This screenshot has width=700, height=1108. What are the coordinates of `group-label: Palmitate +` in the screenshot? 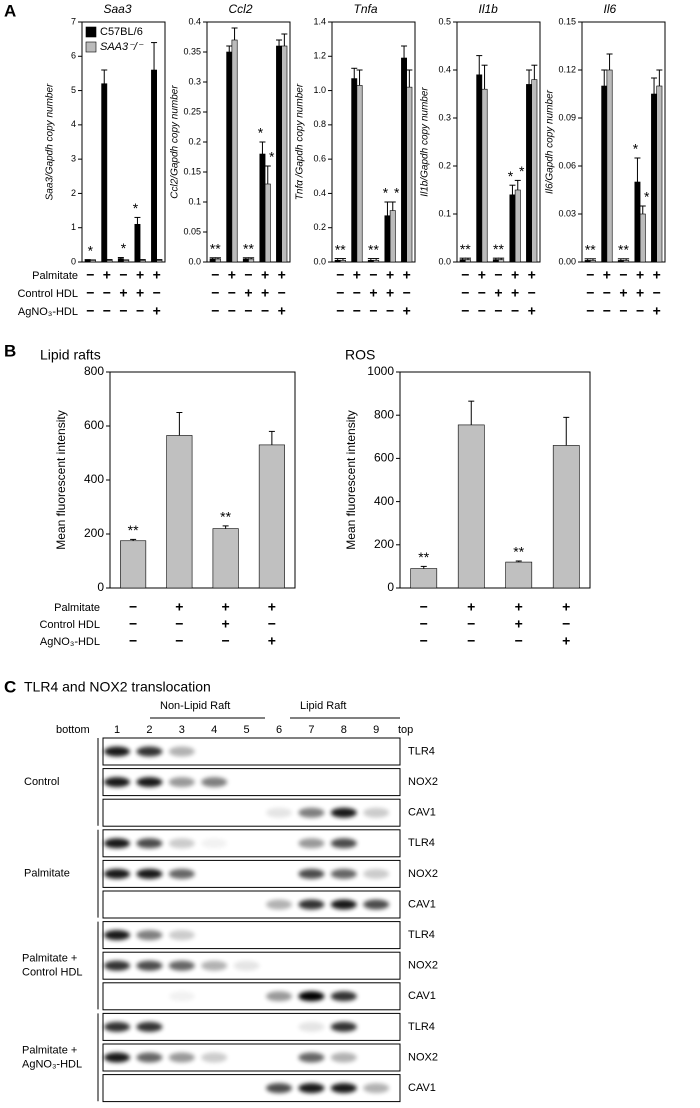 It's located at (49, 959).